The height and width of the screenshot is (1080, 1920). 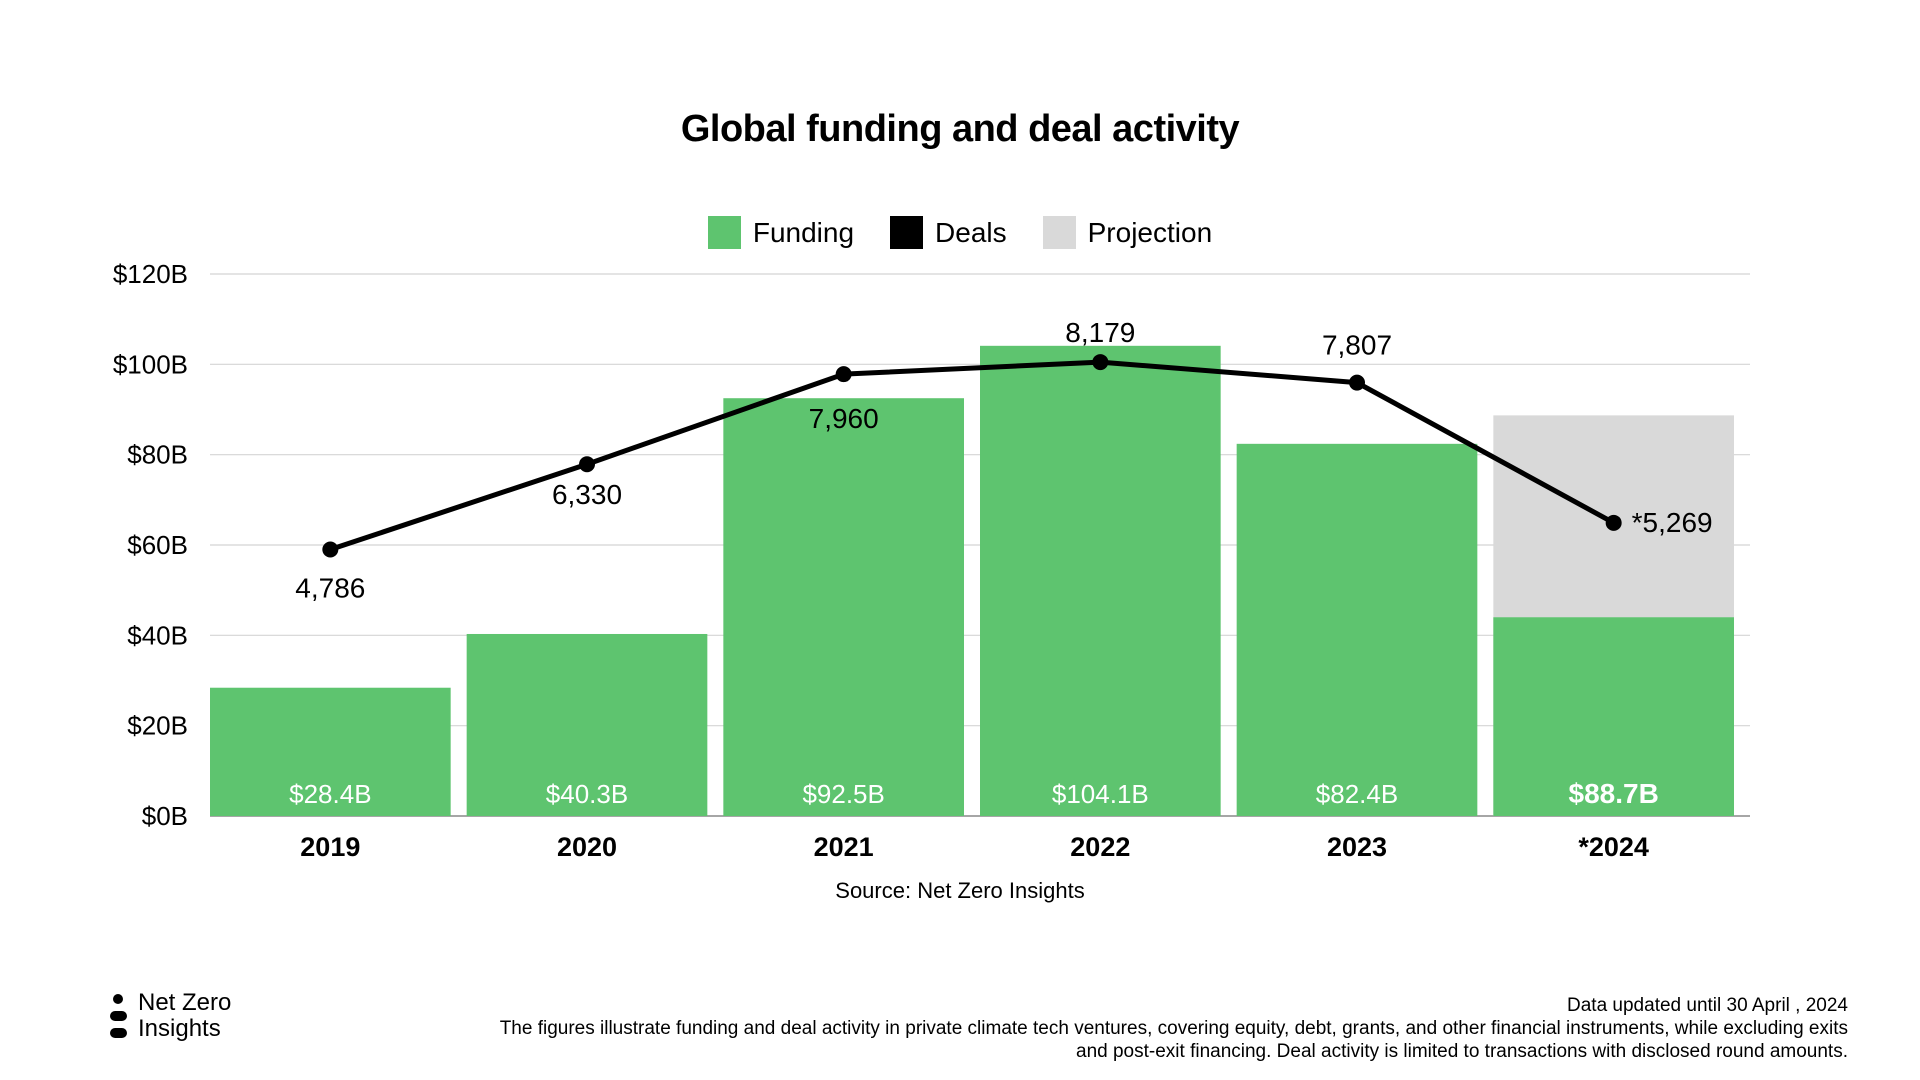 I want to click on chart-title: Global funding and deal activity, so click(x=960, y=129).